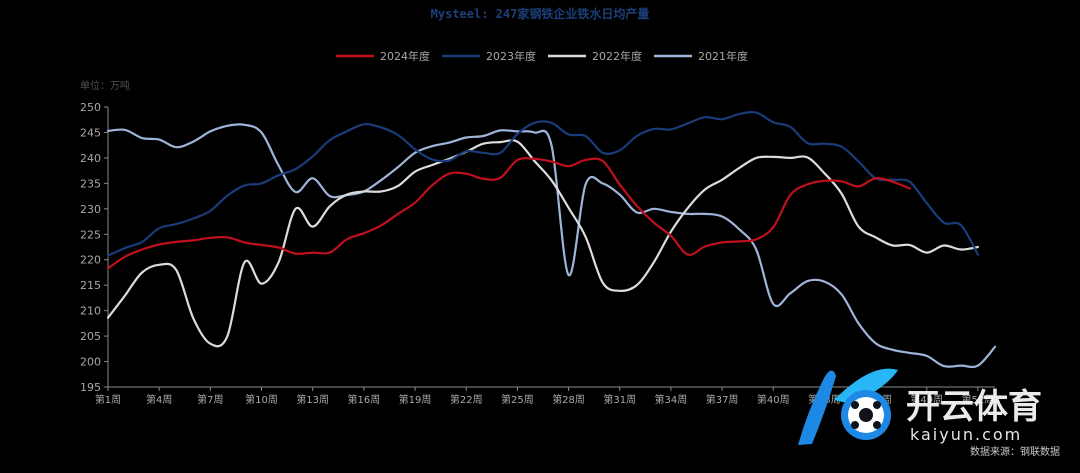  What do you see at coordinates (90, 183) in the screenshot?
I see `y-tick-label: 235` at bounding box center [90, 183].